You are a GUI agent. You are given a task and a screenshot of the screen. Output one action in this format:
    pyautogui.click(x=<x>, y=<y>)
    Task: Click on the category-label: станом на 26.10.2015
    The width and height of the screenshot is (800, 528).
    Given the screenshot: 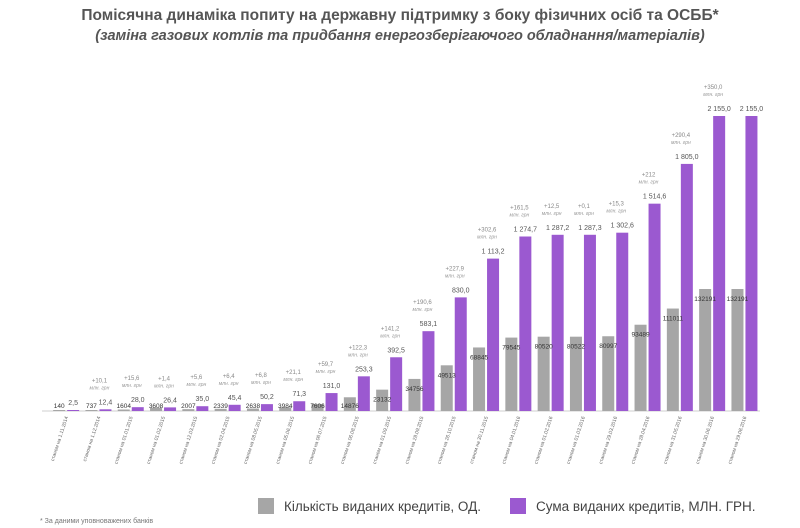 What is the action you would take?
    pyautogui.click(x=447, y=440)
    